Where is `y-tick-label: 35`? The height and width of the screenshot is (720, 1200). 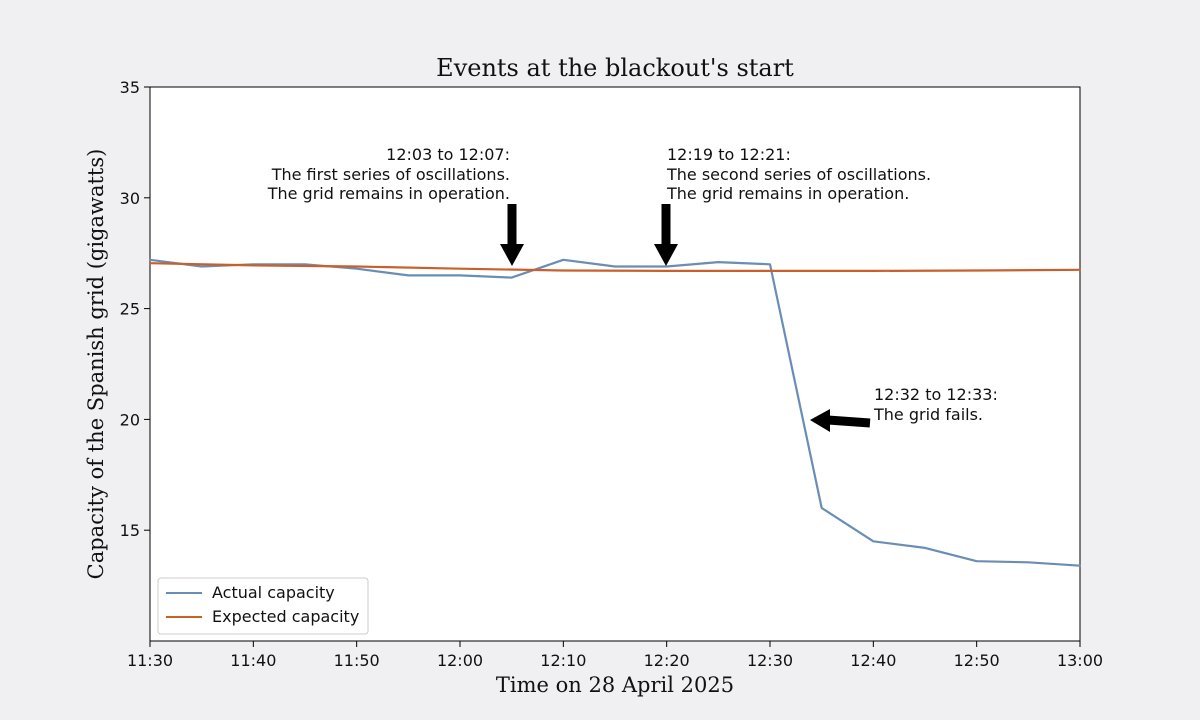
y-tick-label: 35 is located at coordinates (130, 87).